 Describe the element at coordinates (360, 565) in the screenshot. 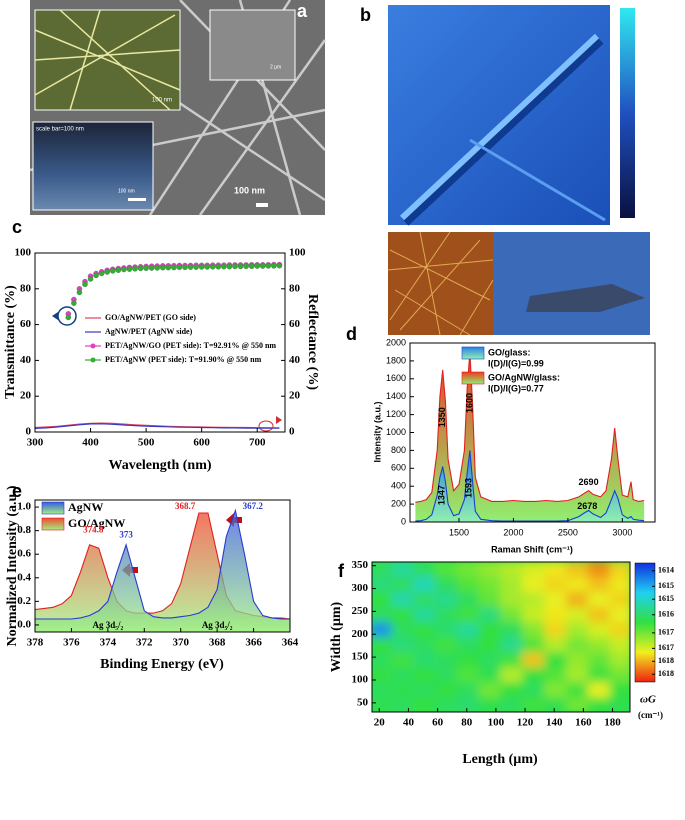

I see `y-tick-label: 350` at that location.